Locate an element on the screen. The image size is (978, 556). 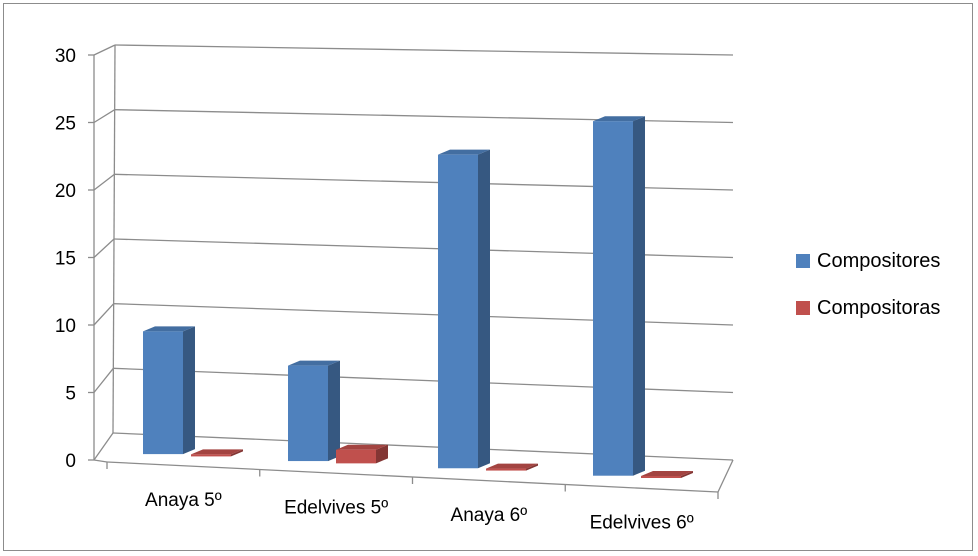
y-tick-label: 15 is located at coordinates (65, 259).